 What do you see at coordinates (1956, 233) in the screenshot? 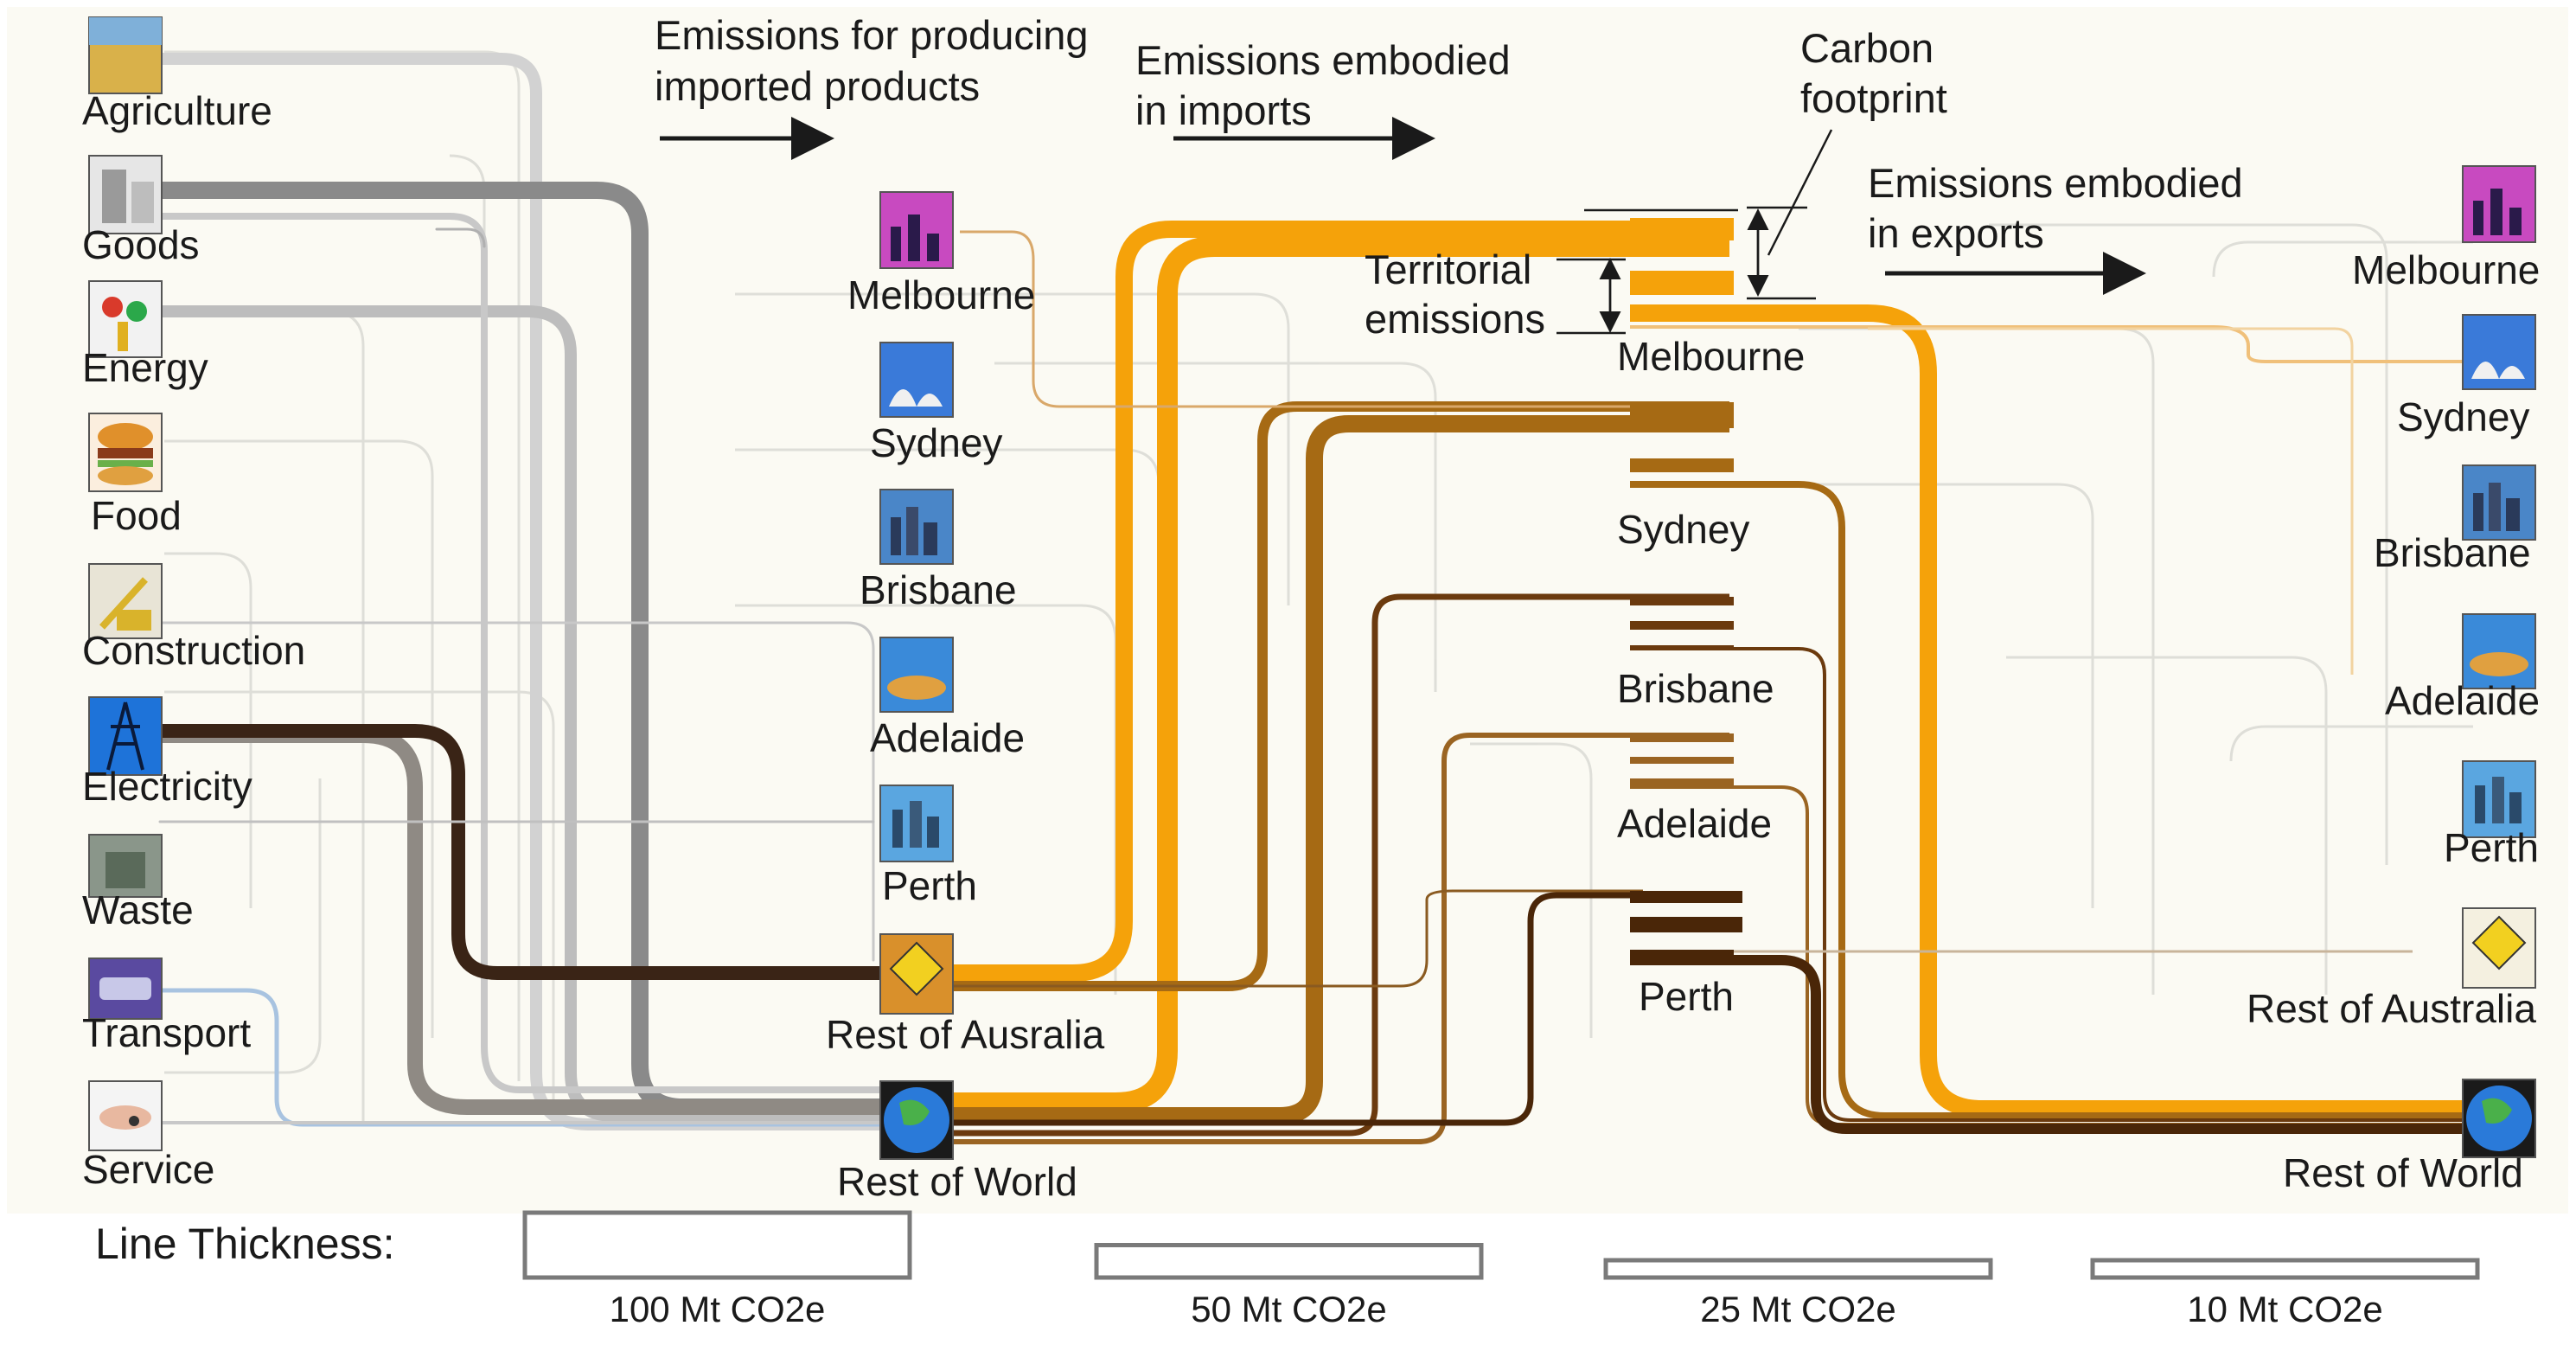
I see `header-embodied-exports-line2: in exports` at bounding box center [1956, 233].